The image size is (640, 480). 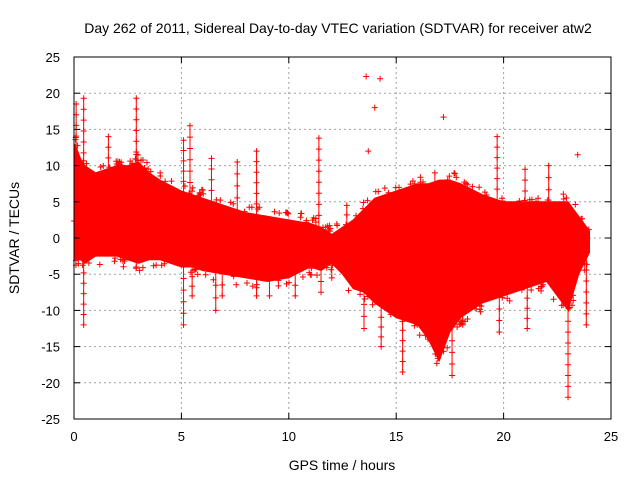 What do you see at coordinates (73, 436) in the screenshot?
I see `x-tick-label: 0` at bounding box center [73, 436].